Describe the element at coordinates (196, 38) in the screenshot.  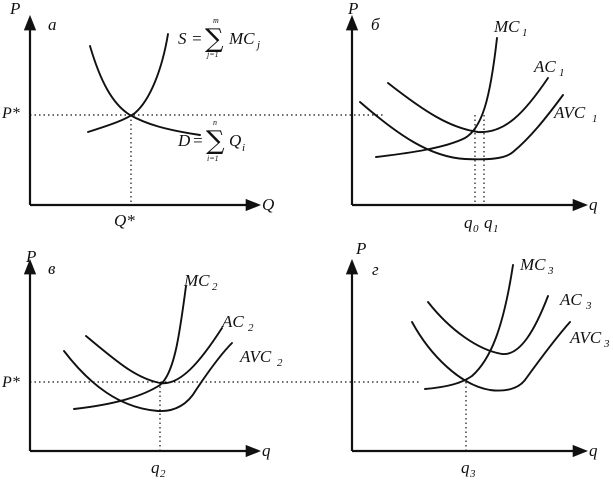
I see `supply-equals: =` at that location.